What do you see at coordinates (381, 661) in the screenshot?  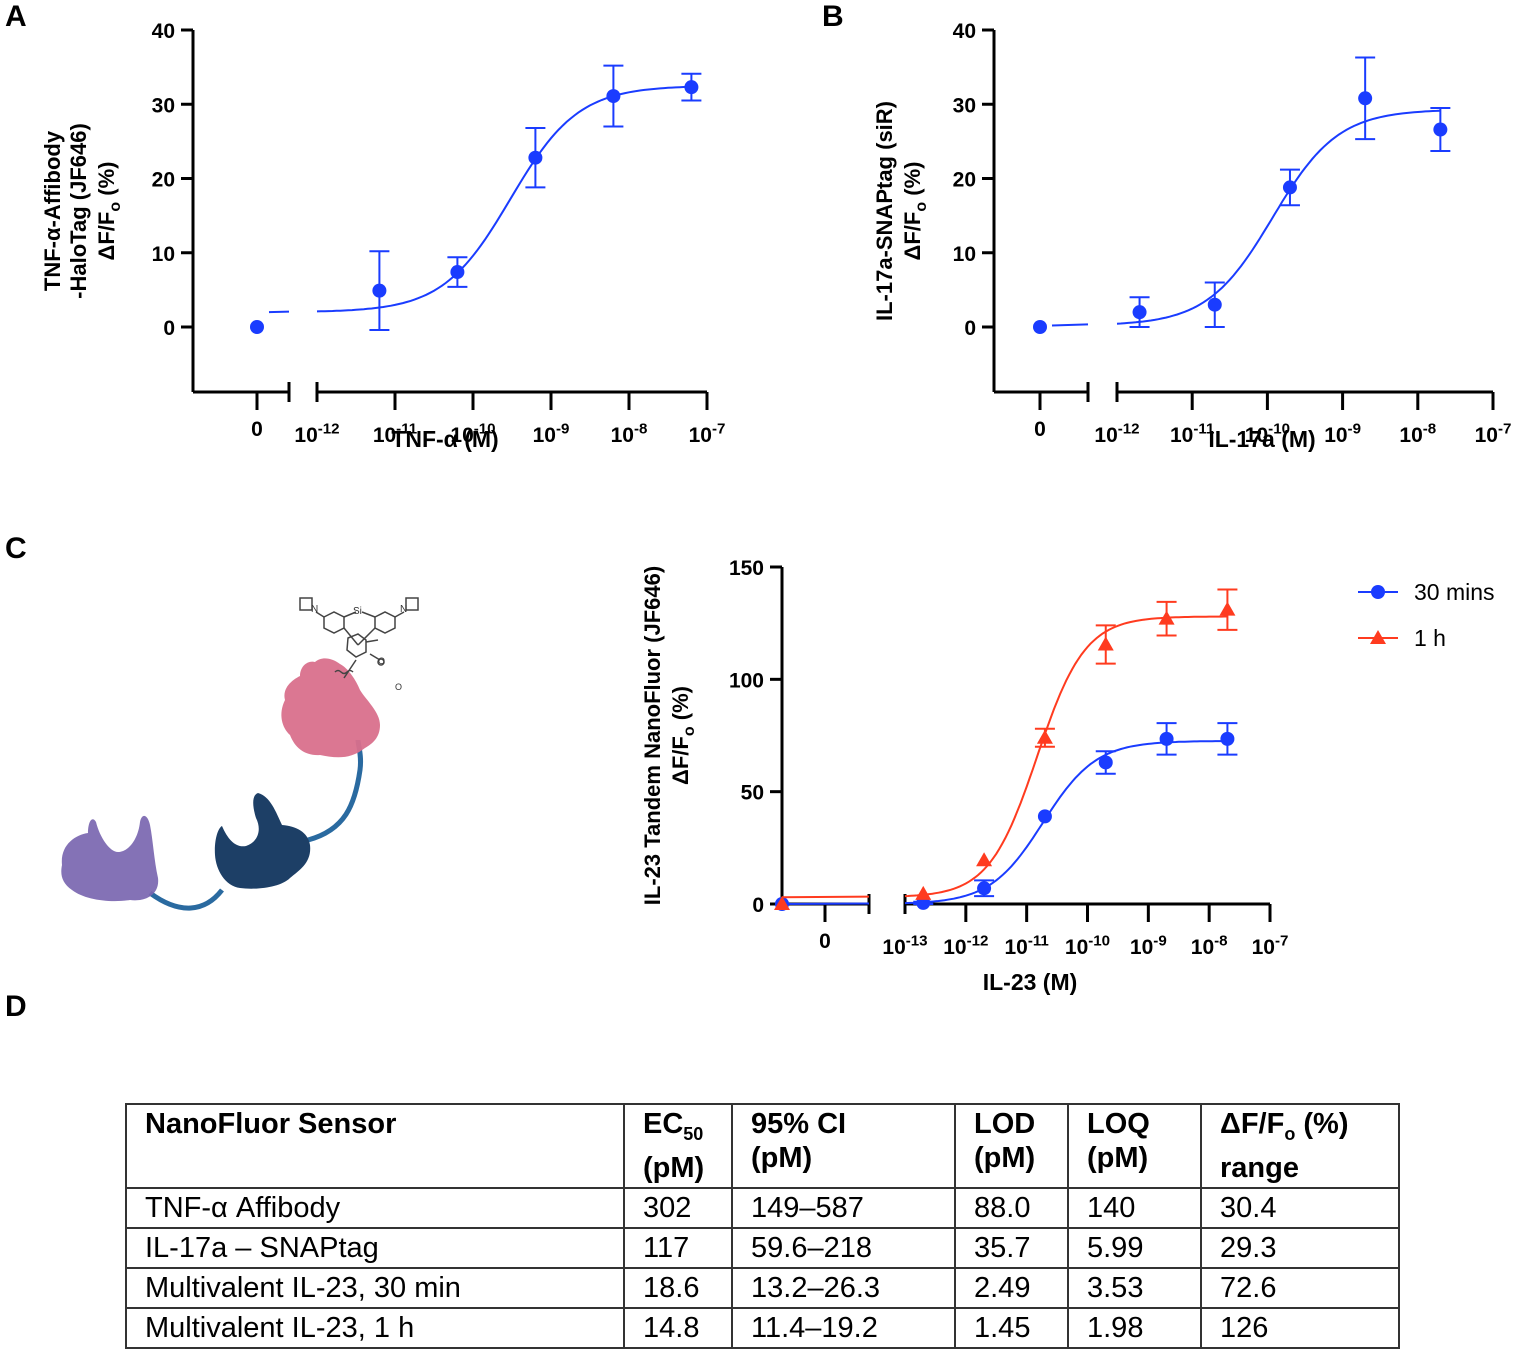 I see `dye-atom-o-ring: O` at bounding box center [381, 661].